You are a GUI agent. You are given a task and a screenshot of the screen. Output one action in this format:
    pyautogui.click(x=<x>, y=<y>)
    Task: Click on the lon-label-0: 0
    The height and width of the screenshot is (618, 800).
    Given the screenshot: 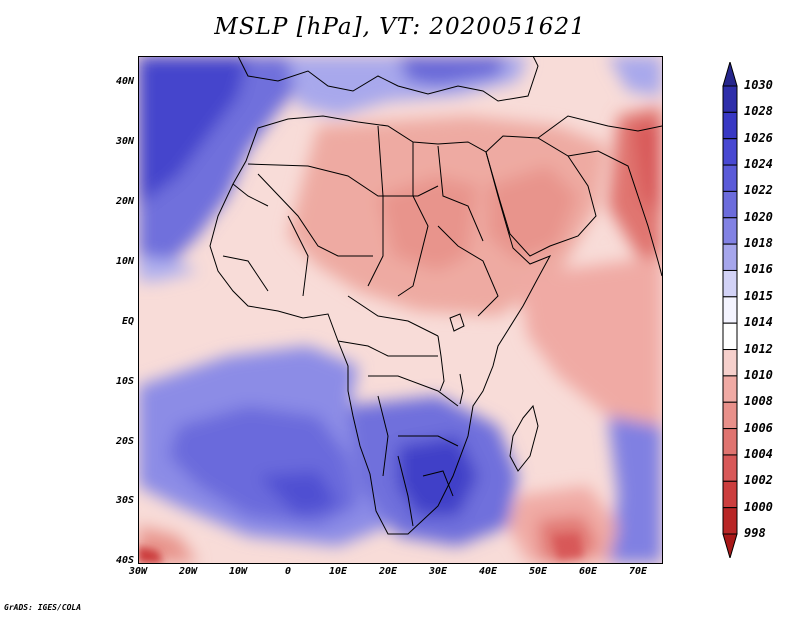 What is the action you would take?
    pyautogui.click(x=288, y=571)
    